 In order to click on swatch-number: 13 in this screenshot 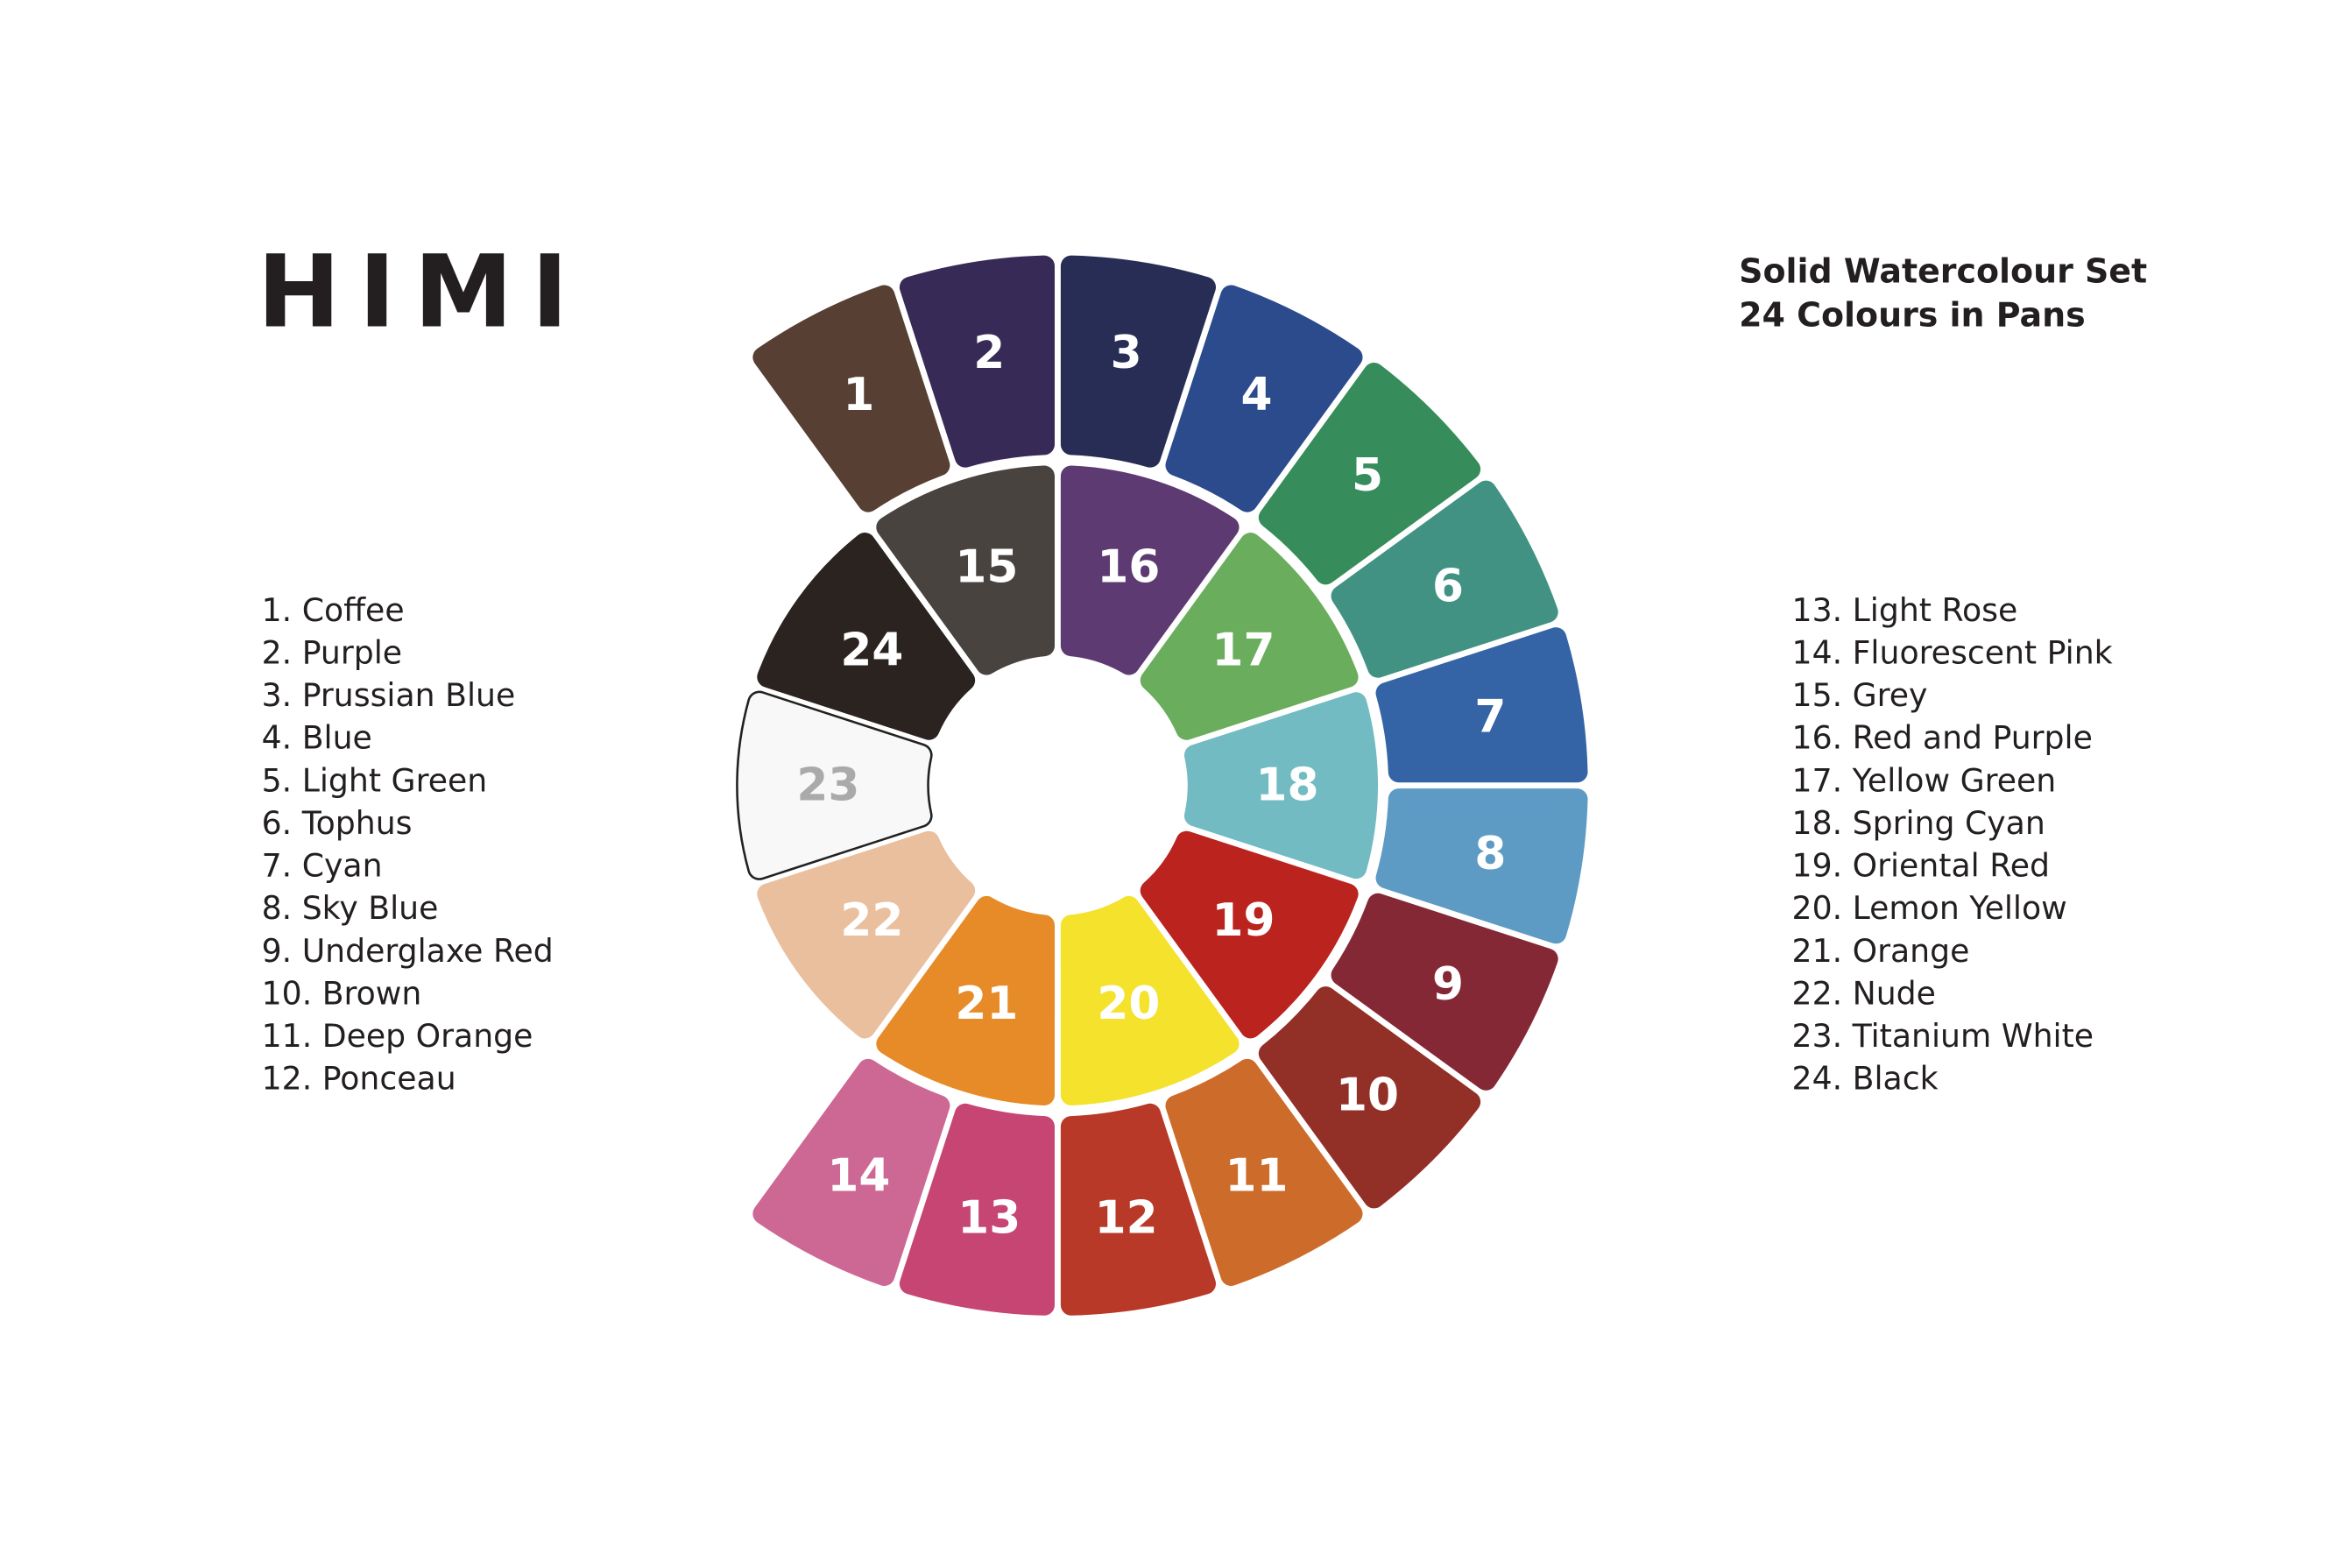, I will do `click(989, 1218)`.